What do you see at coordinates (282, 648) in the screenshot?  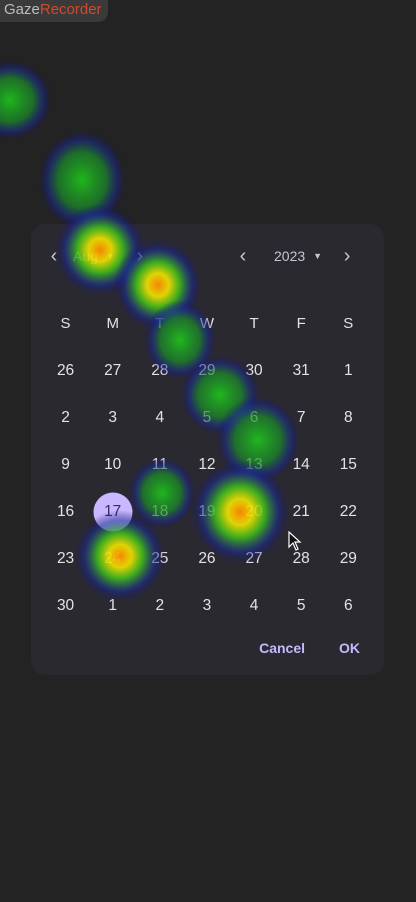 I see `cancel-button: Cancel` at bounding box center [282, 648].